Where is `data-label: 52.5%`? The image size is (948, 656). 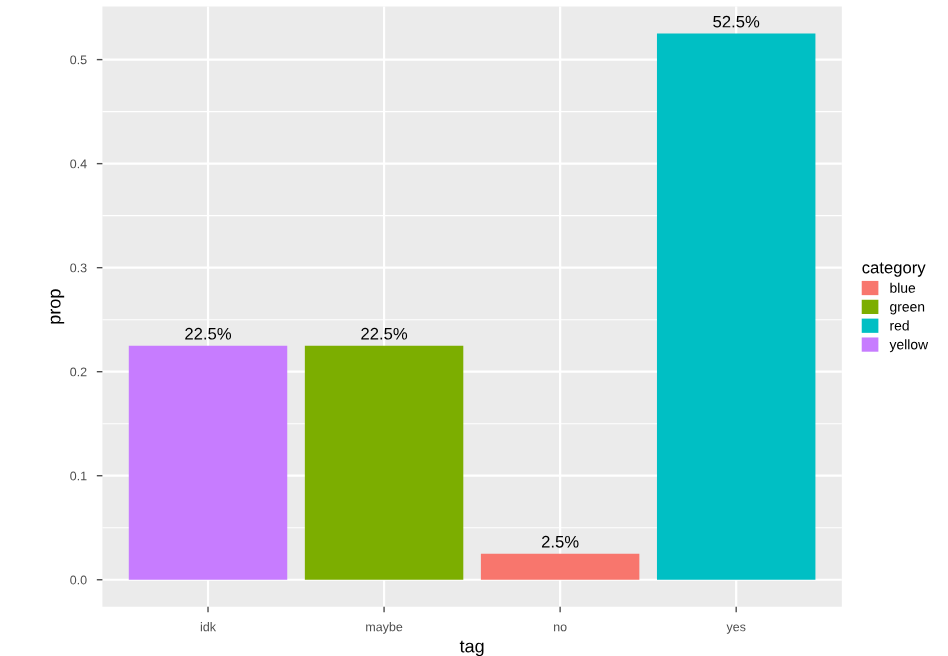
data-label: 52.5% is located at coordinates (736, 21).